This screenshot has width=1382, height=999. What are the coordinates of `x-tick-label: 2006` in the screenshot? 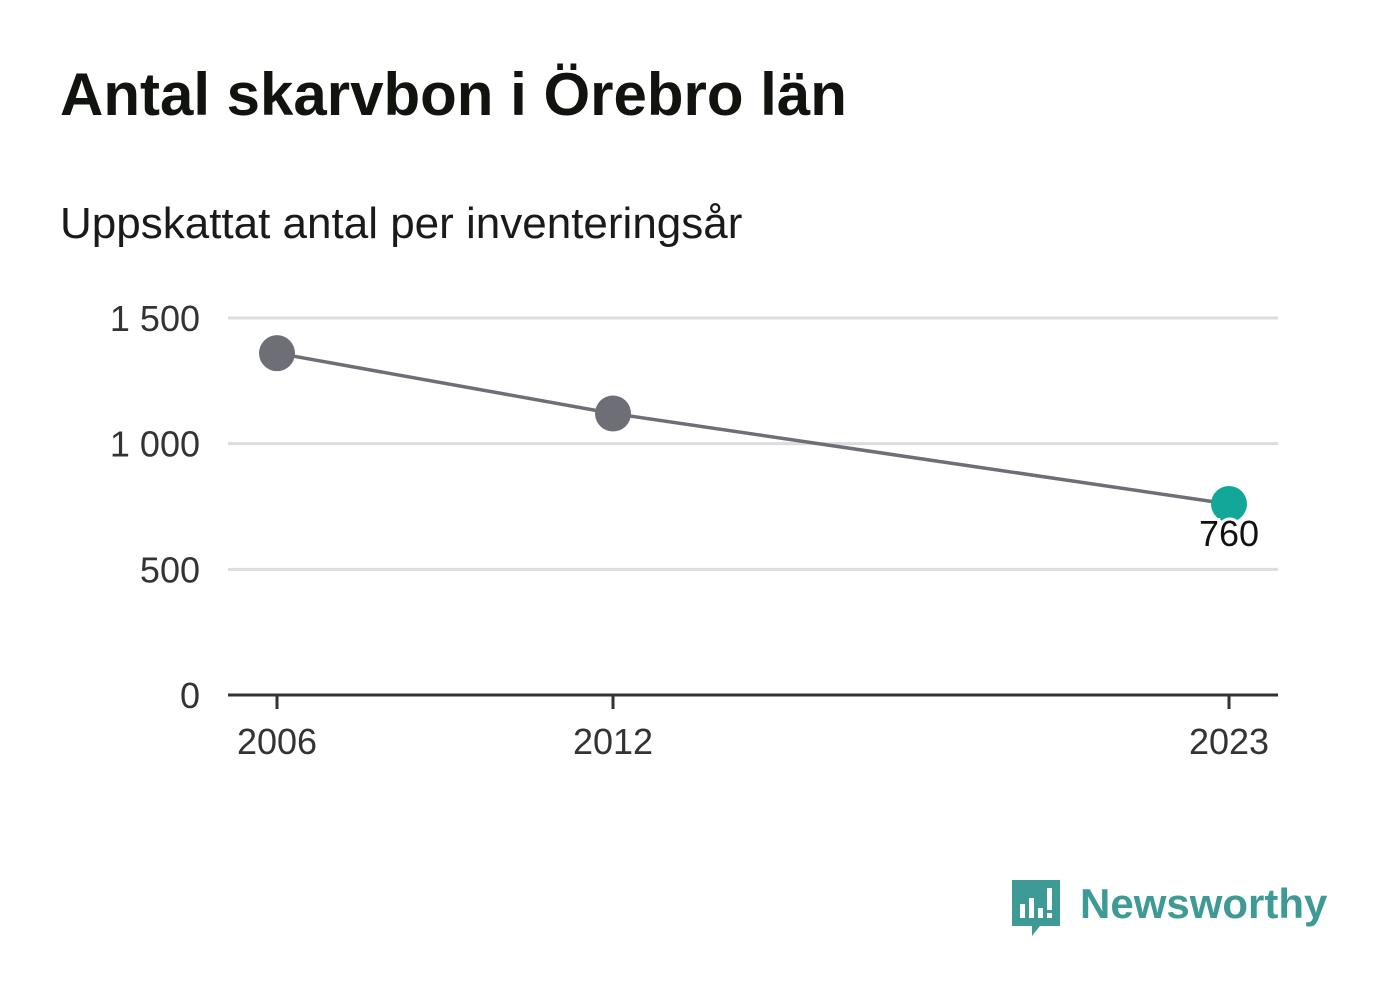 It's located at (277, 741).